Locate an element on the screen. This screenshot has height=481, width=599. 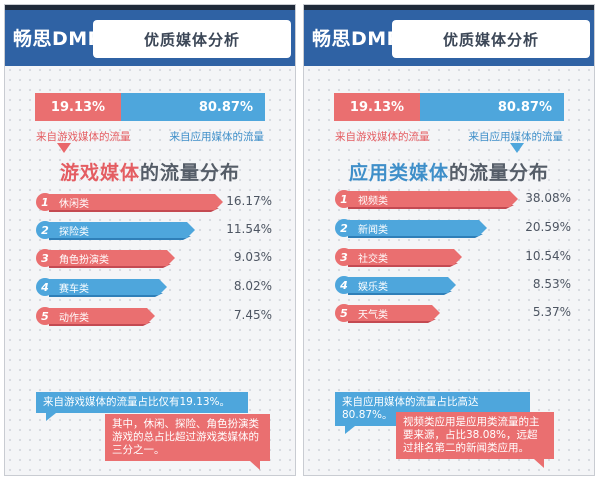
percentage-value: 7.45% is located at coordinates (252, 315).